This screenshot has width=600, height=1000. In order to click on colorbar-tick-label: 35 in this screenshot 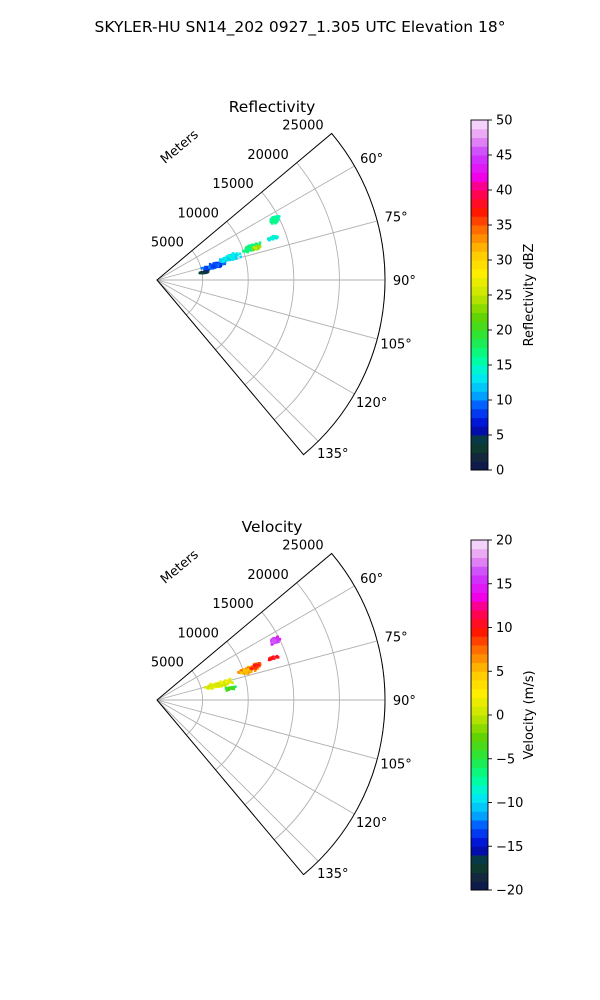, I will do `click(504, 226)`.